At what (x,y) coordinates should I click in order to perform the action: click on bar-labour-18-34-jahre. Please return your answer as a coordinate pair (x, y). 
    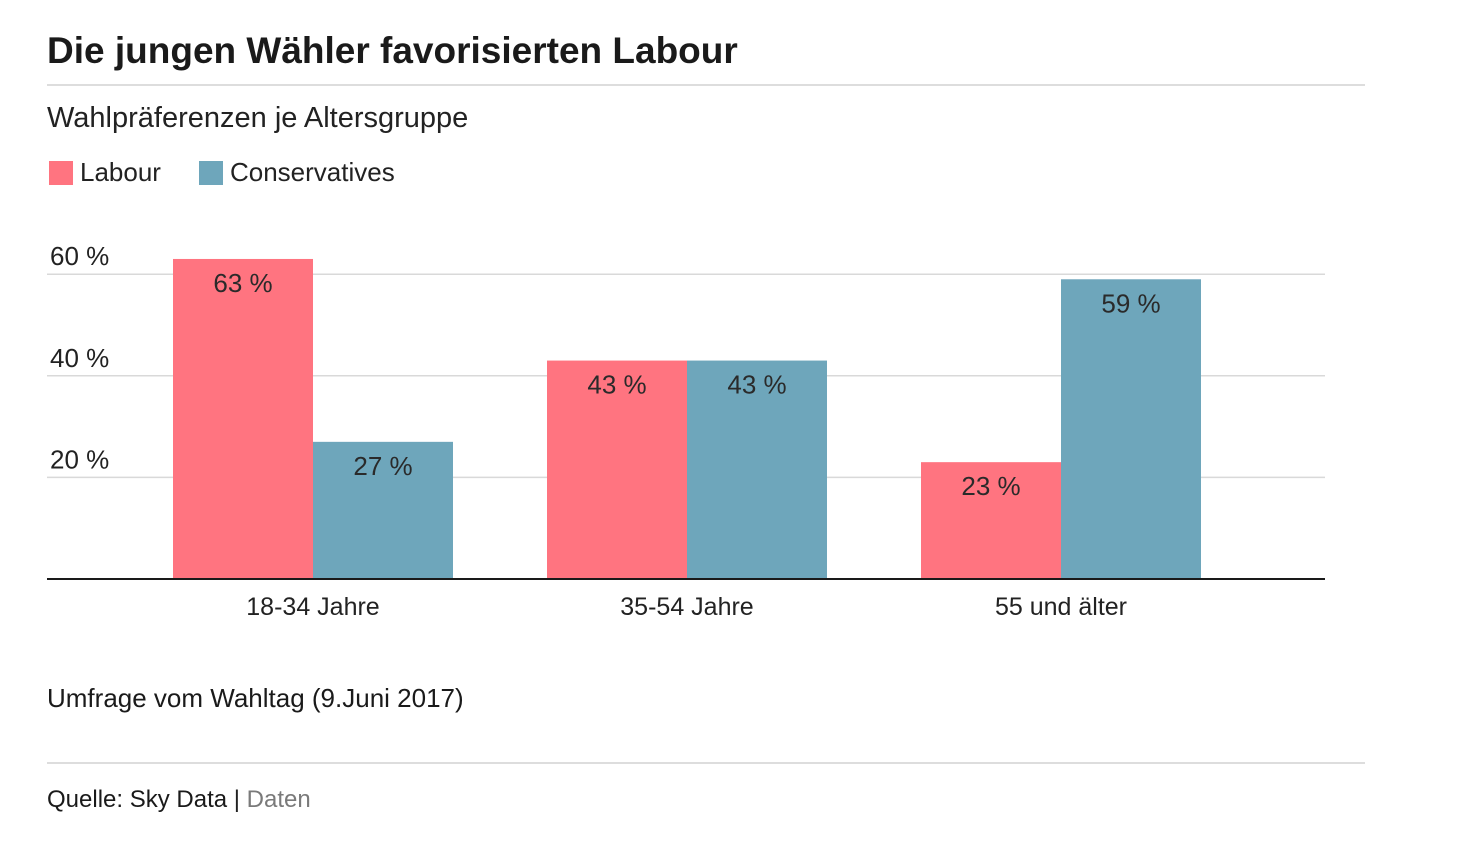
    Looking at the image, I should click on (243, 418).